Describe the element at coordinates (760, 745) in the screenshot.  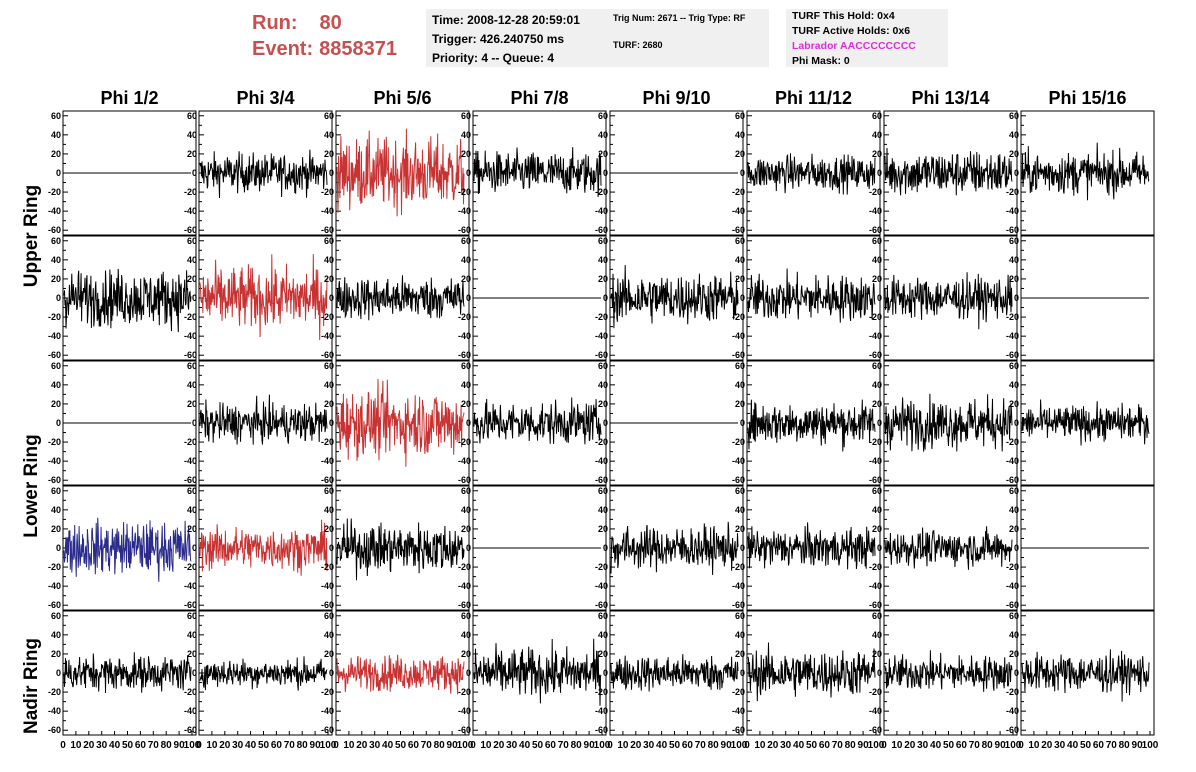
I see `x-tick-label: 10` at that location.